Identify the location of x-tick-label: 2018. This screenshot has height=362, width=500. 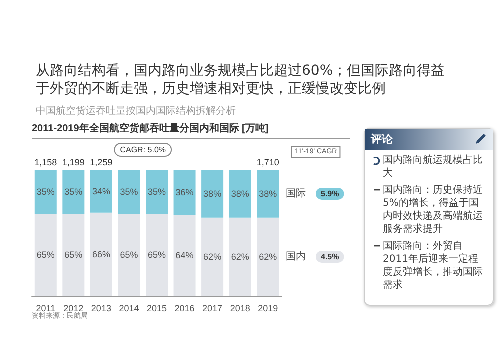
(240, 309).